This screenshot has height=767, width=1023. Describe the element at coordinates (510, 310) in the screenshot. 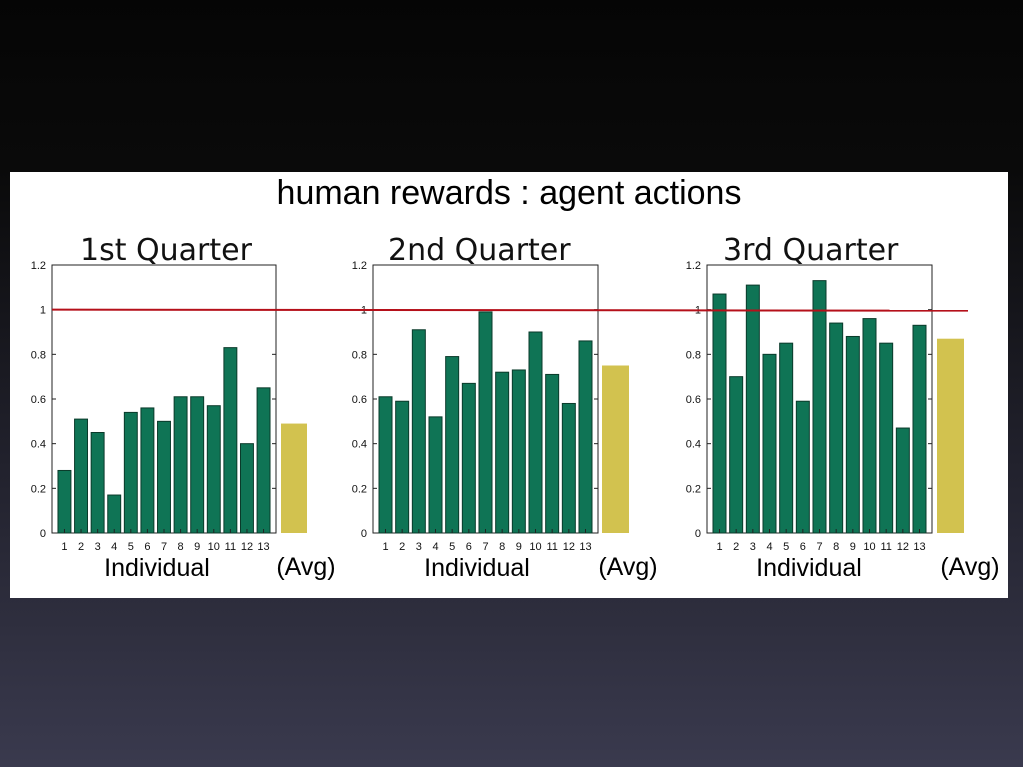

I see `reference-line` at that location.